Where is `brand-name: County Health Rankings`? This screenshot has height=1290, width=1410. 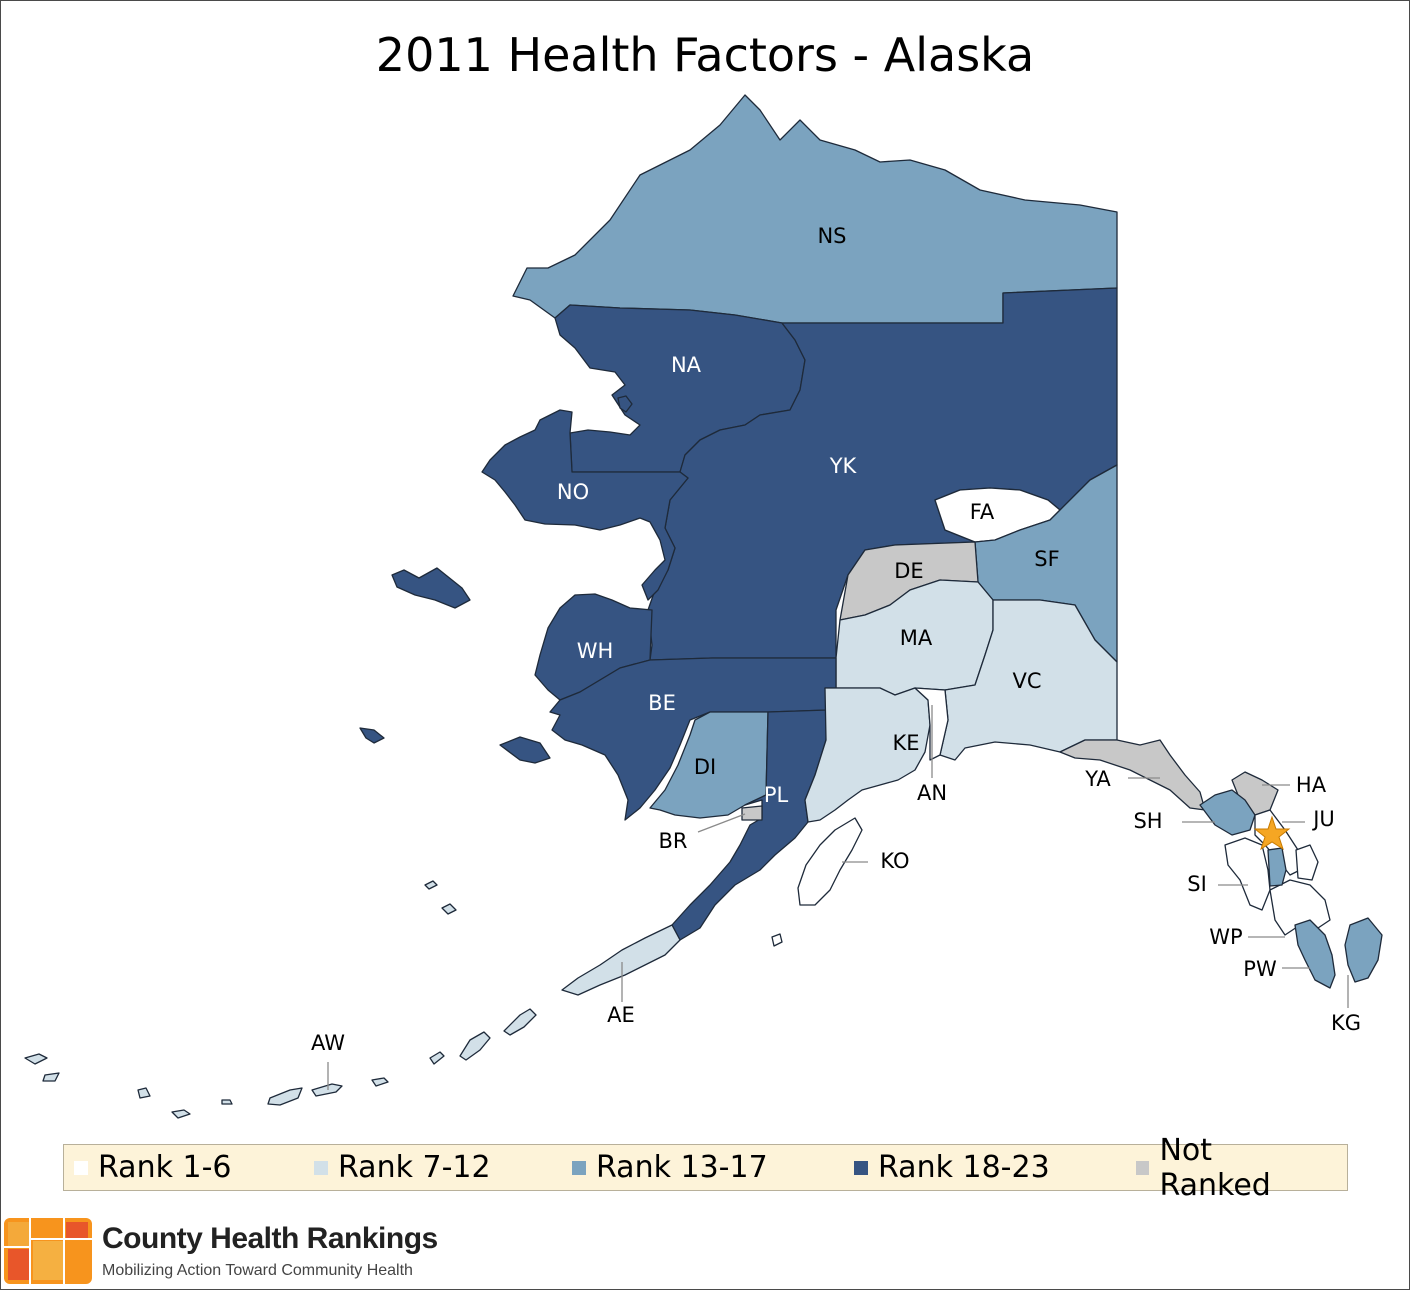 brand-name: County Health Rankings is located at coordinates (270, 1238).